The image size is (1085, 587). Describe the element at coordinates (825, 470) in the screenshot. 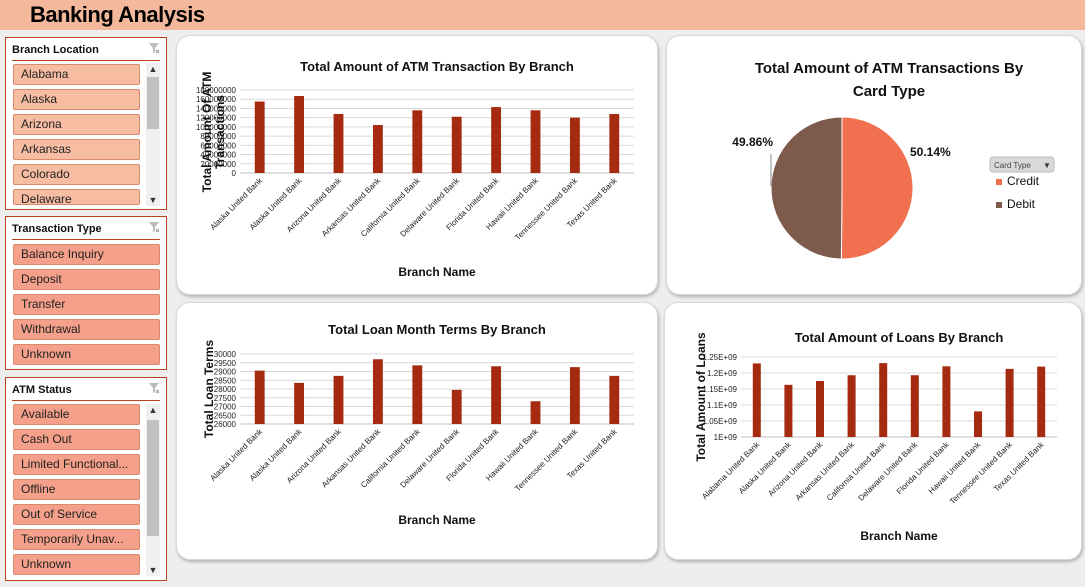

I see `x-tick-label: Arkansas United Bank` at that location.